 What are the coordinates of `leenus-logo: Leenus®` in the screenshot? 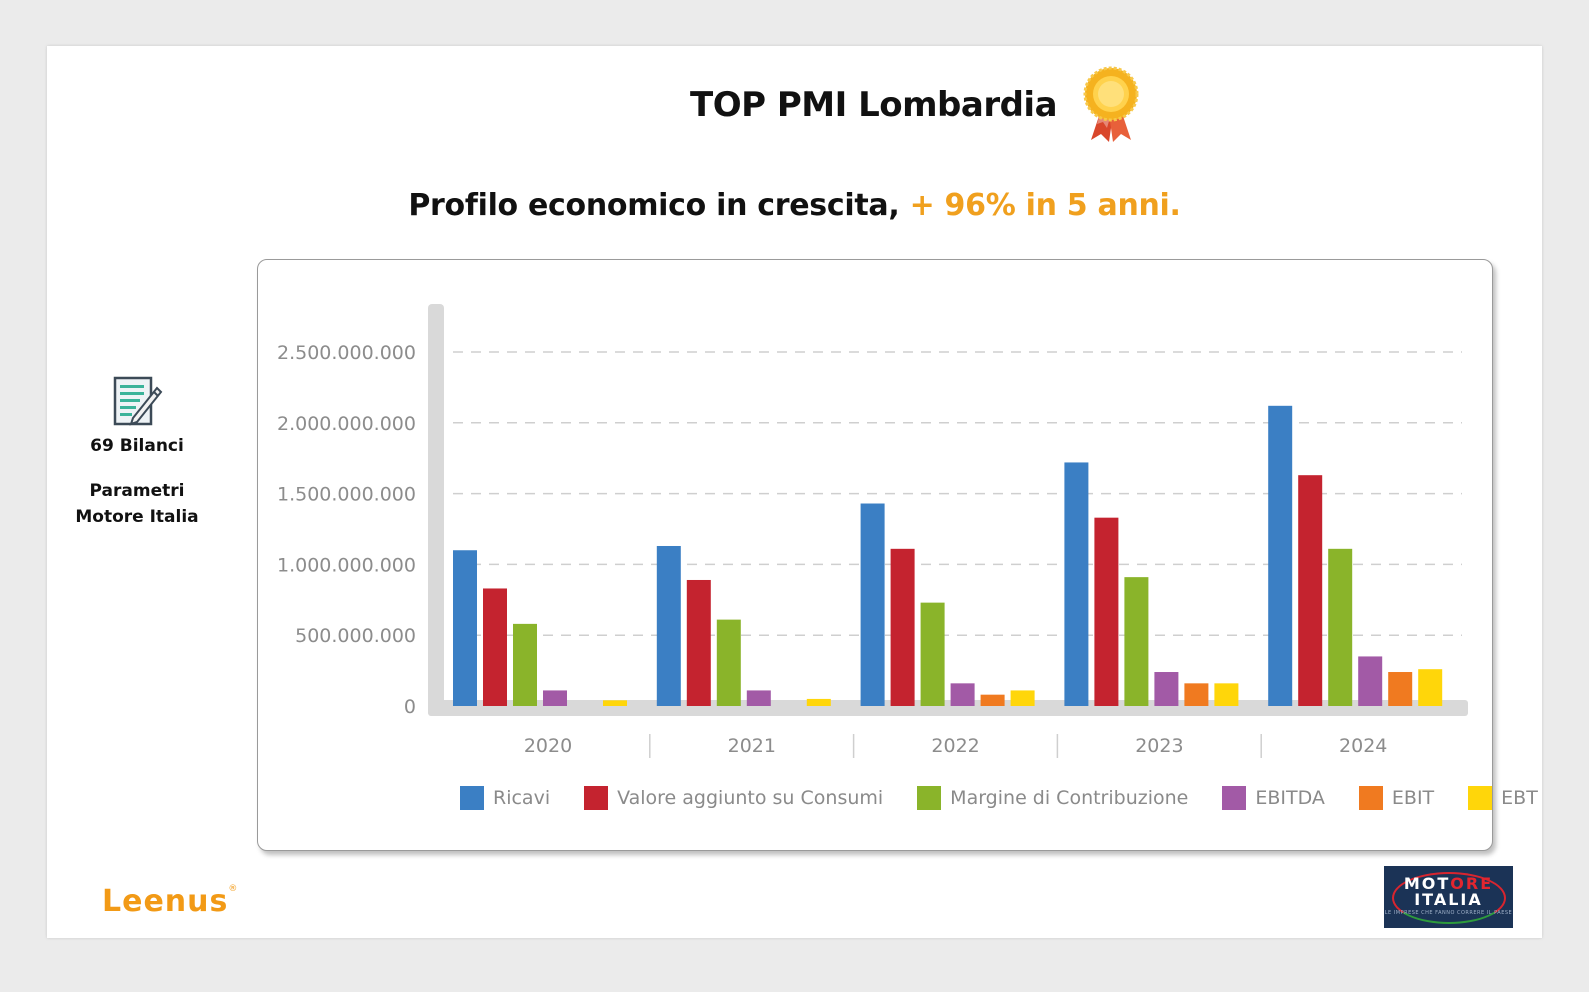 It's located at (170, 901).